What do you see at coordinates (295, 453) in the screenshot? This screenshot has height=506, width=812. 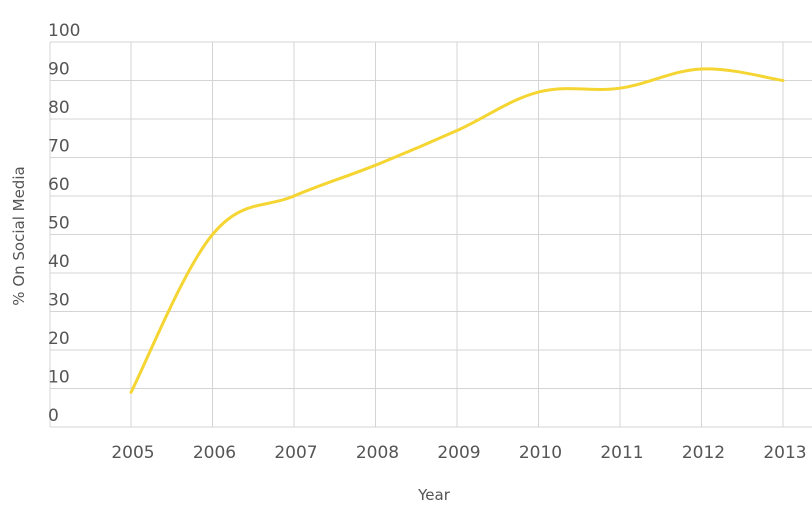 I see `x-tick-label: 2007` at bounding box center [295, 453].